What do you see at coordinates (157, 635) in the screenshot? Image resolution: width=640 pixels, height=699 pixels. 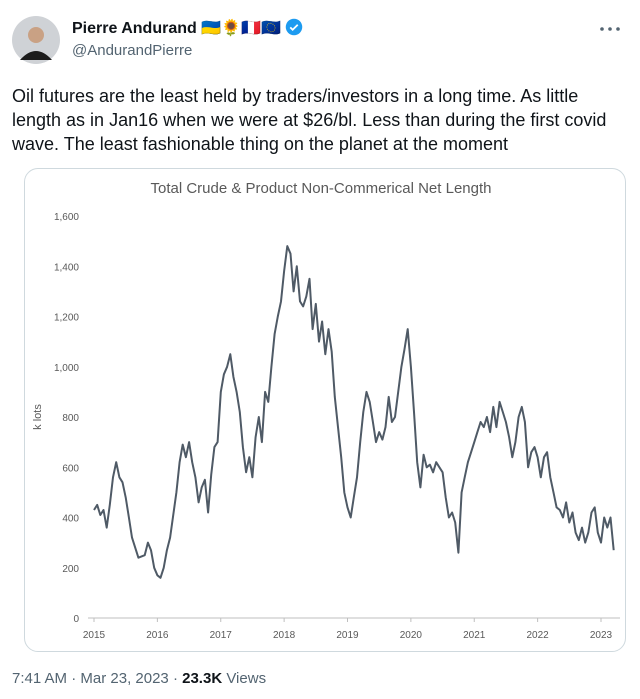 I see `x-tick-label: 2016` at bounding box center [157, 635].